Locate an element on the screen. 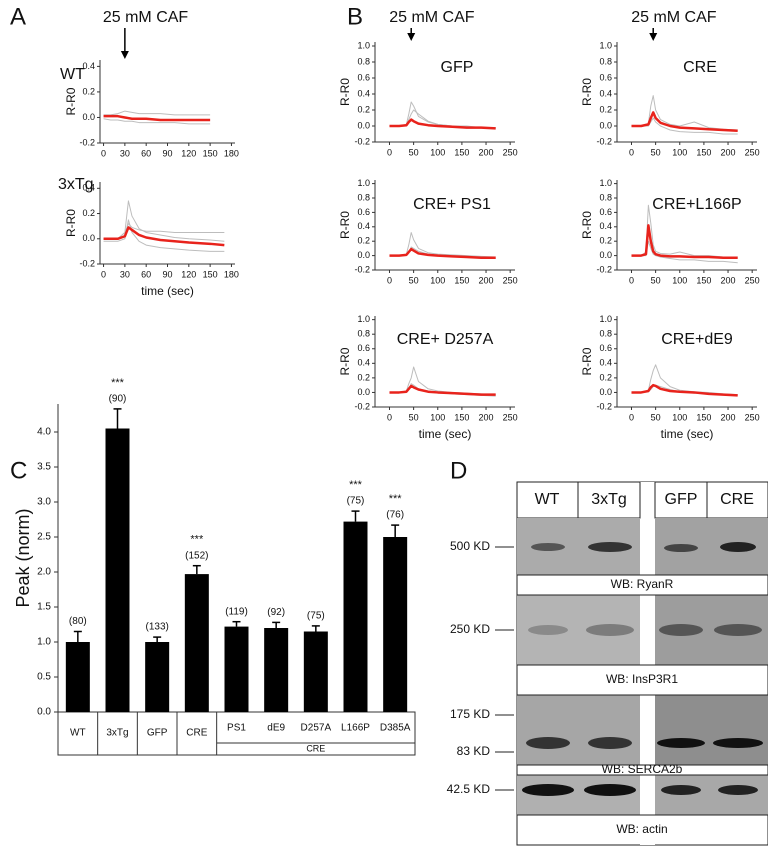 This screenshot has width=768, height=853. lane-gap is located at coordinates (647, 663).